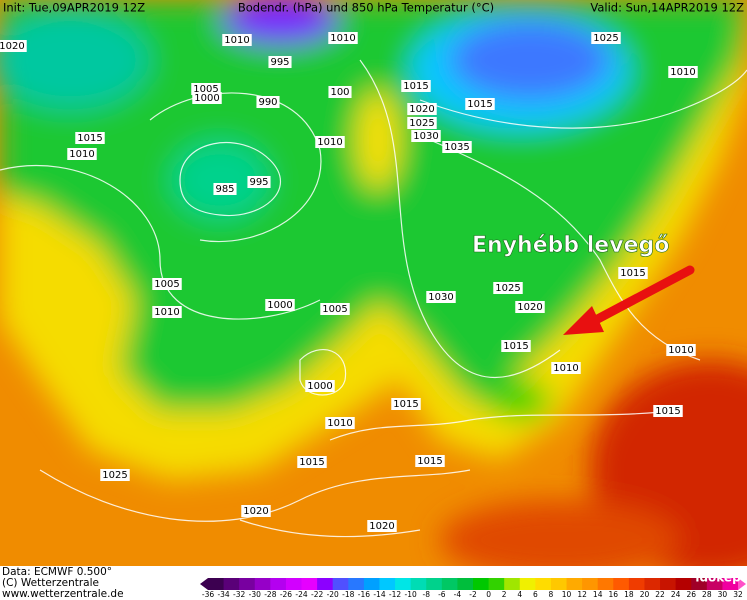 The image size is (747, 600). What do you see at coordinates (267, 102) in the screenshot?
I see `isobar-label: 990` at bounding box center [267, 102].